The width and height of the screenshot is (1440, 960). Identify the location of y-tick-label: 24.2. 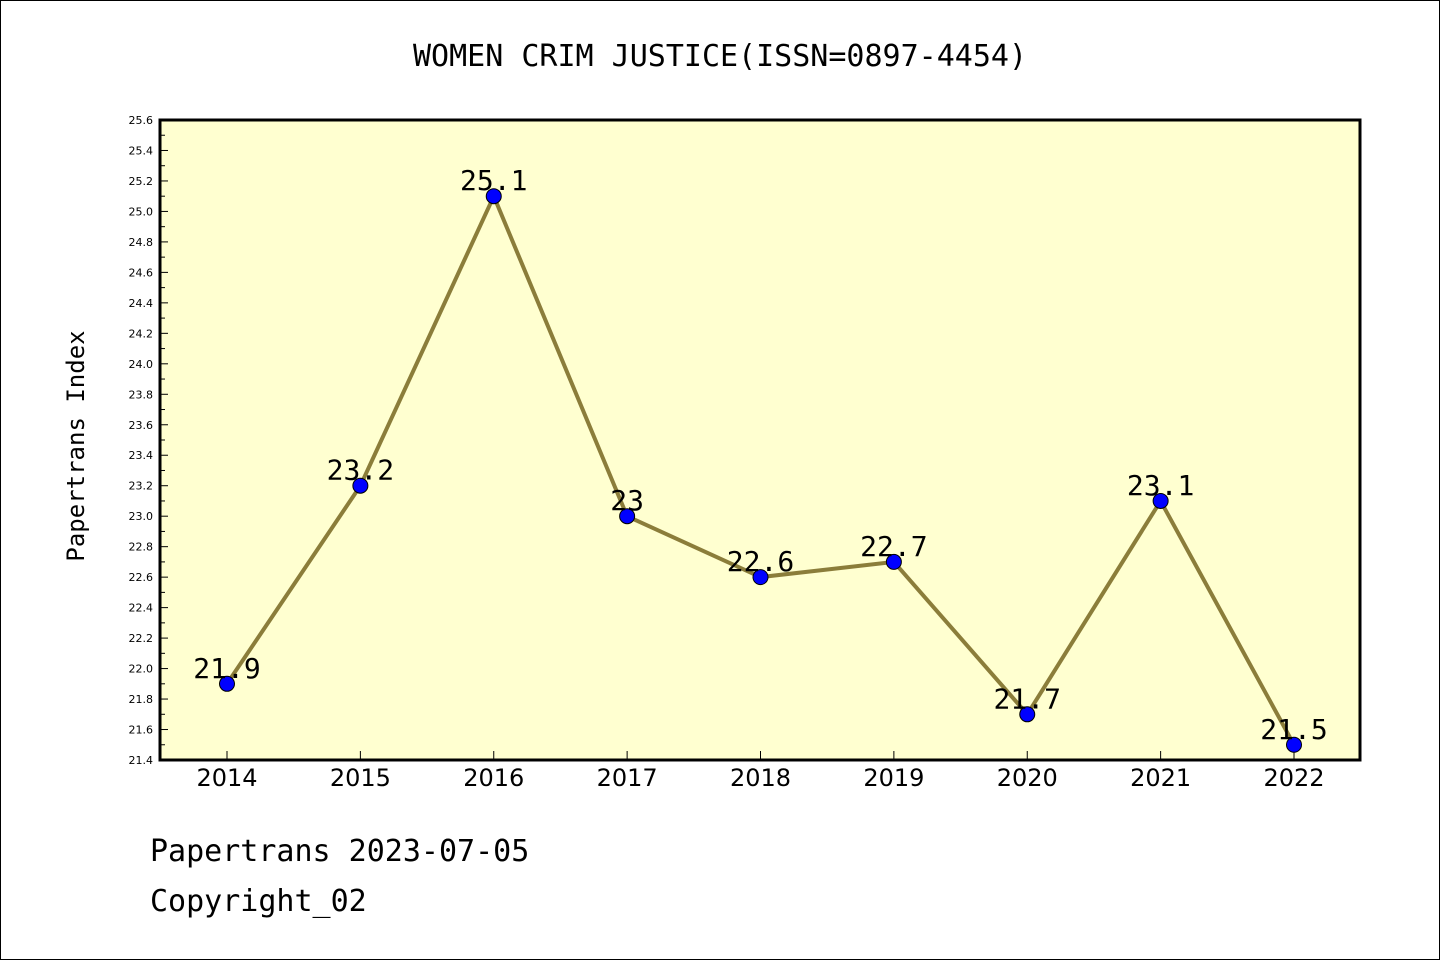
(141, 333).